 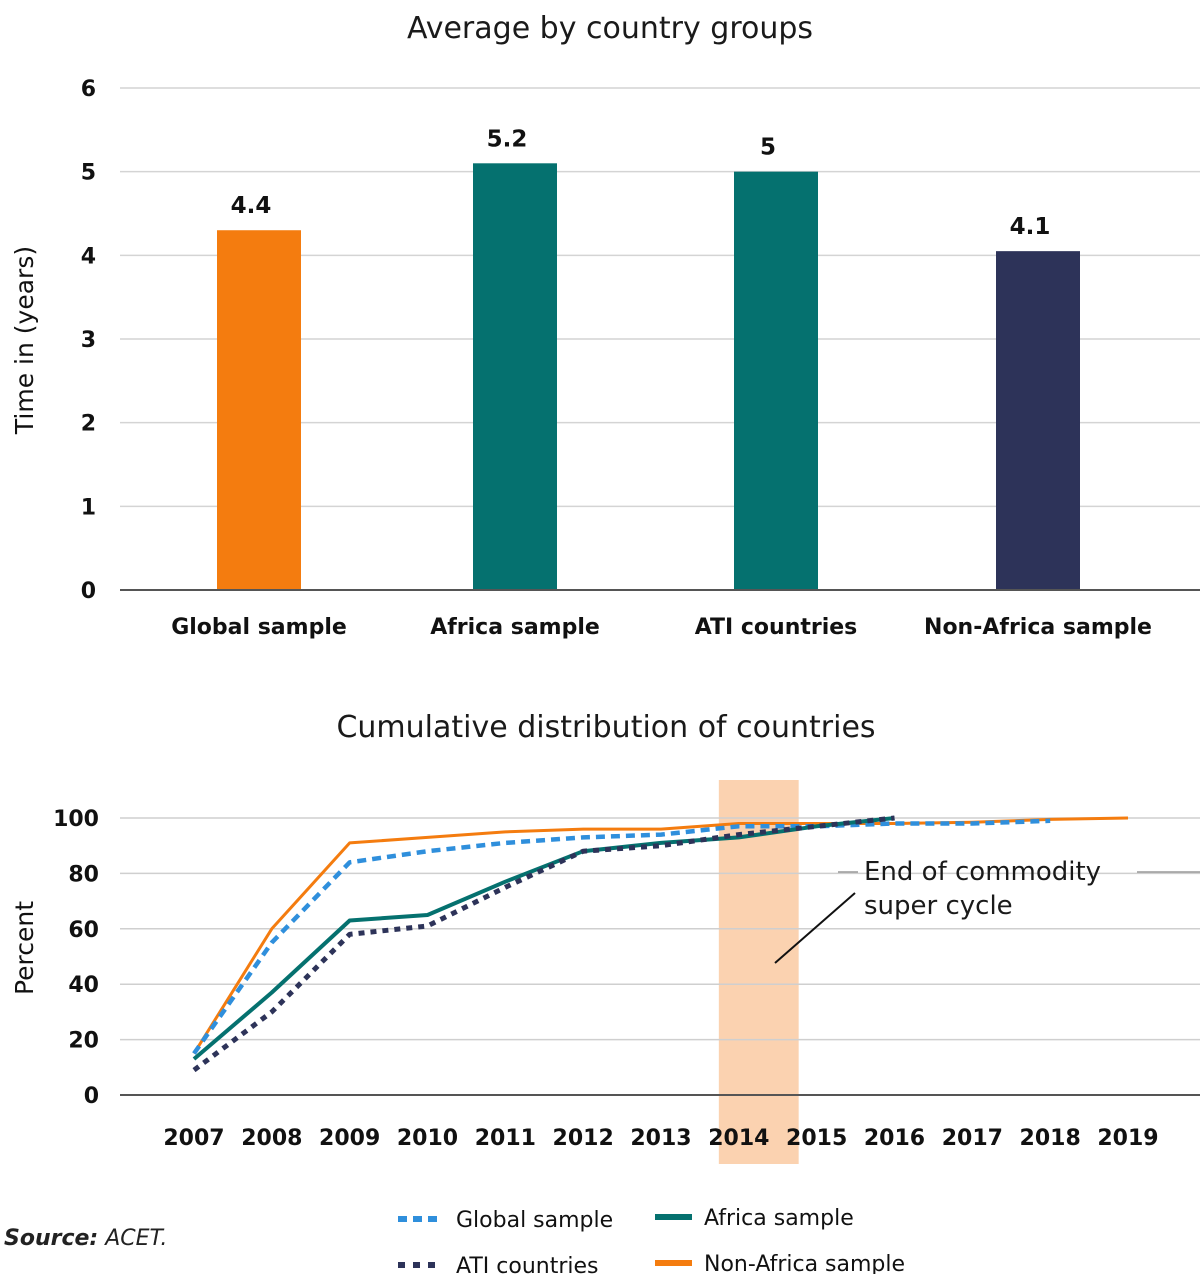 I want to click on x-tick-2013: 2013, so click(x=660, y=1138).